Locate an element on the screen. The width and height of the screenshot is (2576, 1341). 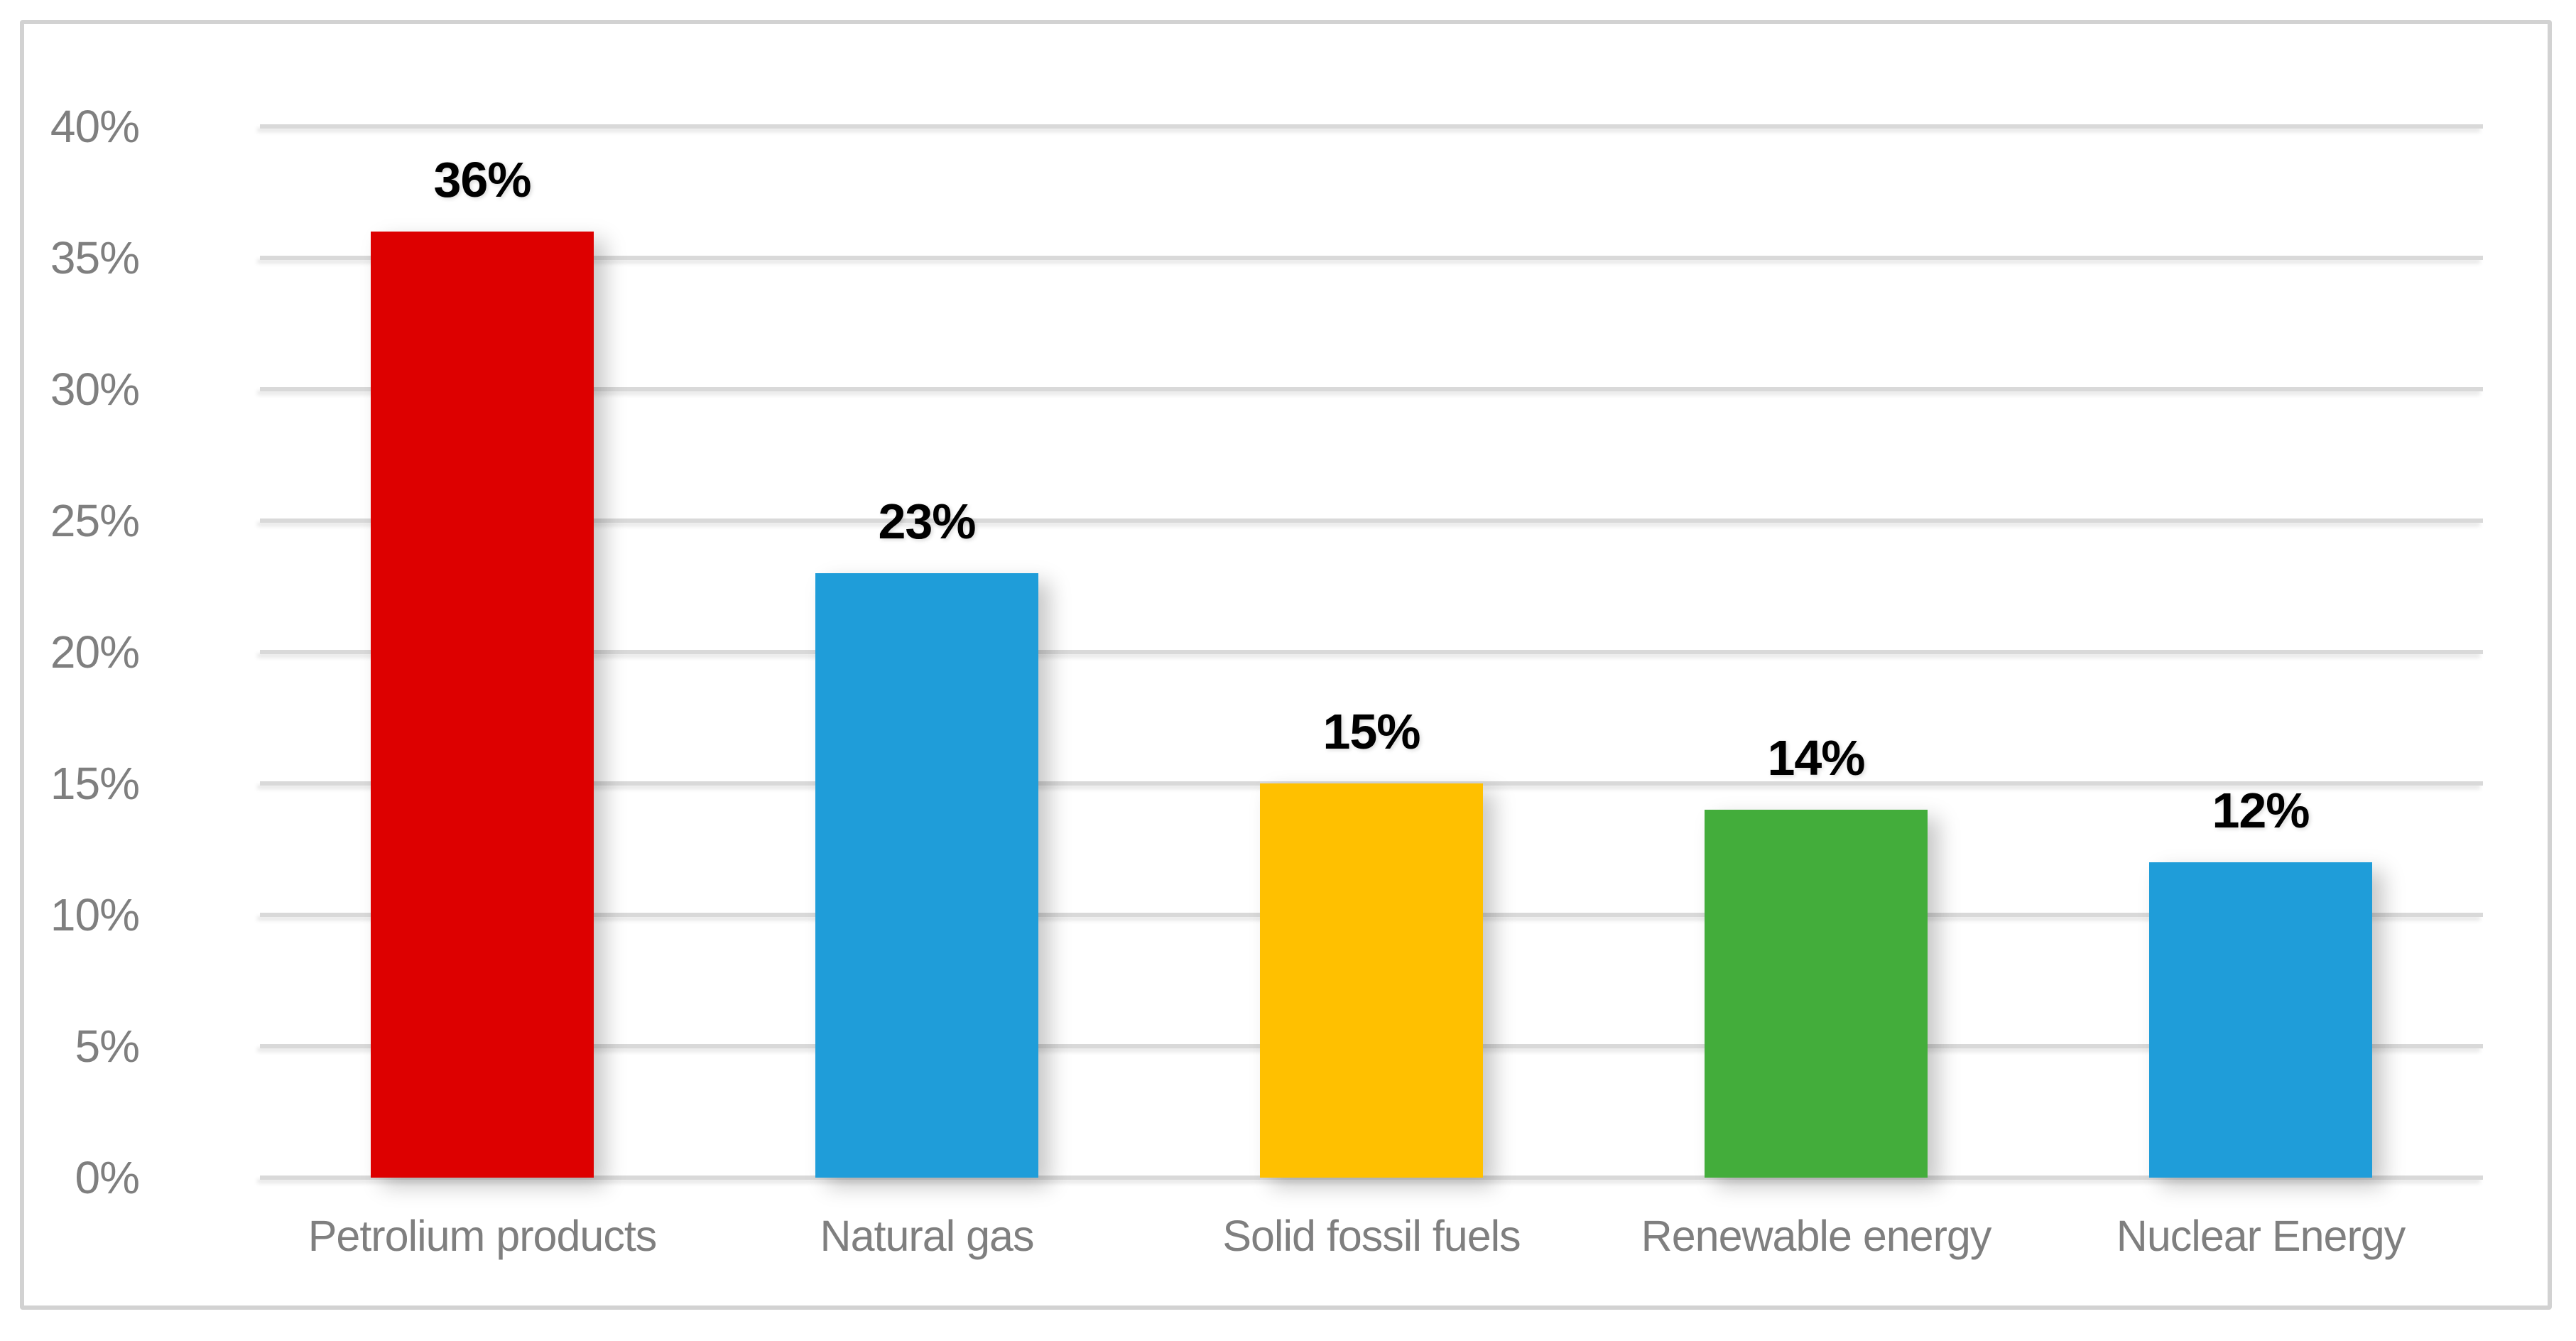
bar-renewable-energy is located at coordinates (1816, 994).